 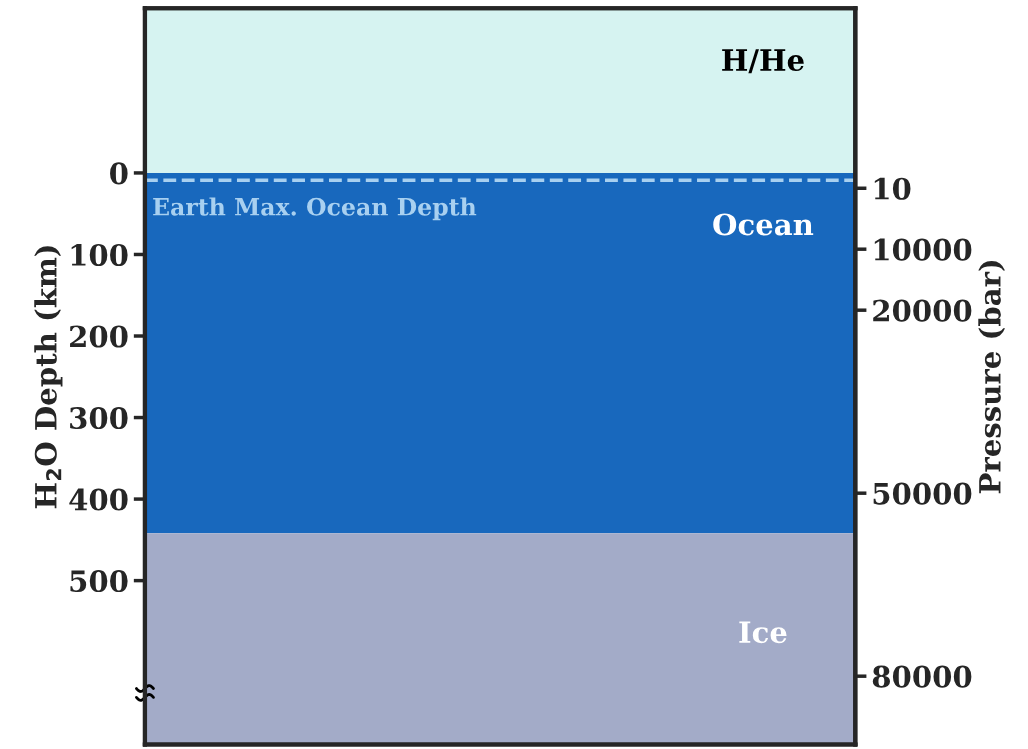 I want to click on y2-tick-label: 20000, so click(x=922, y=310).